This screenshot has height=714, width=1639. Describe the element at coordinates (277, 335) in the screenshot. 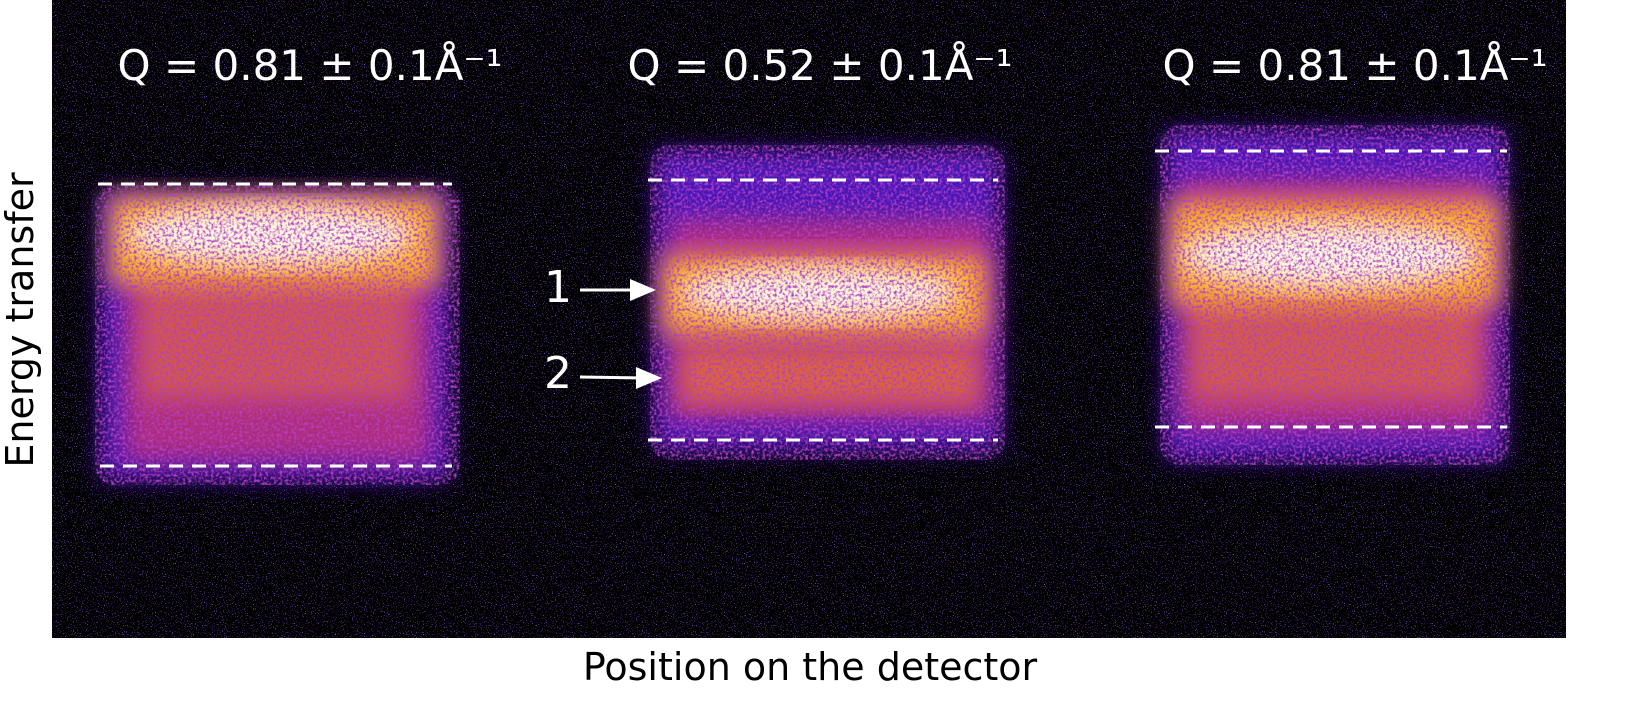

I see `panel-1-signal` at that location.